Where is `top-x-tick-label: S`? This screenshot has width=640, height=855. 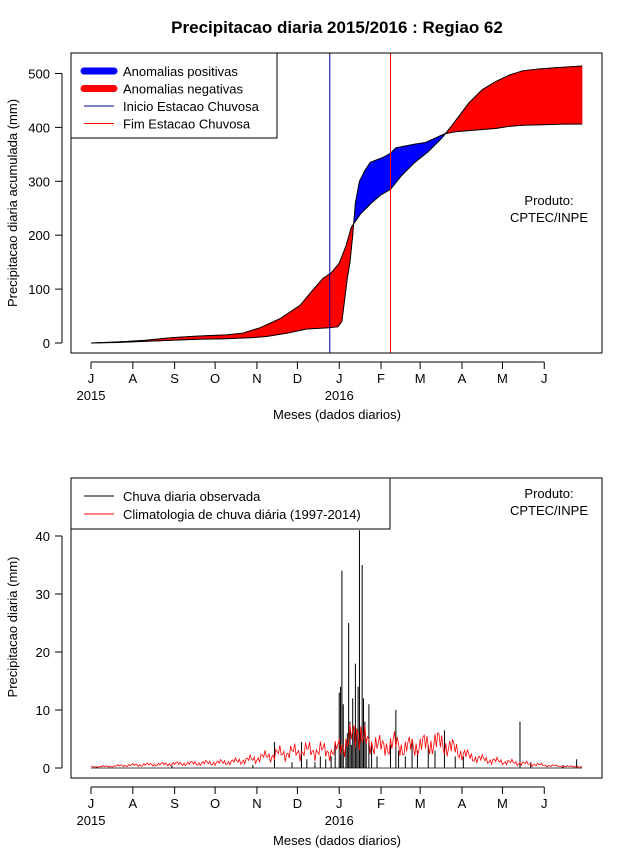
top-x-tick-label: S is located at coordinates (174, 378).